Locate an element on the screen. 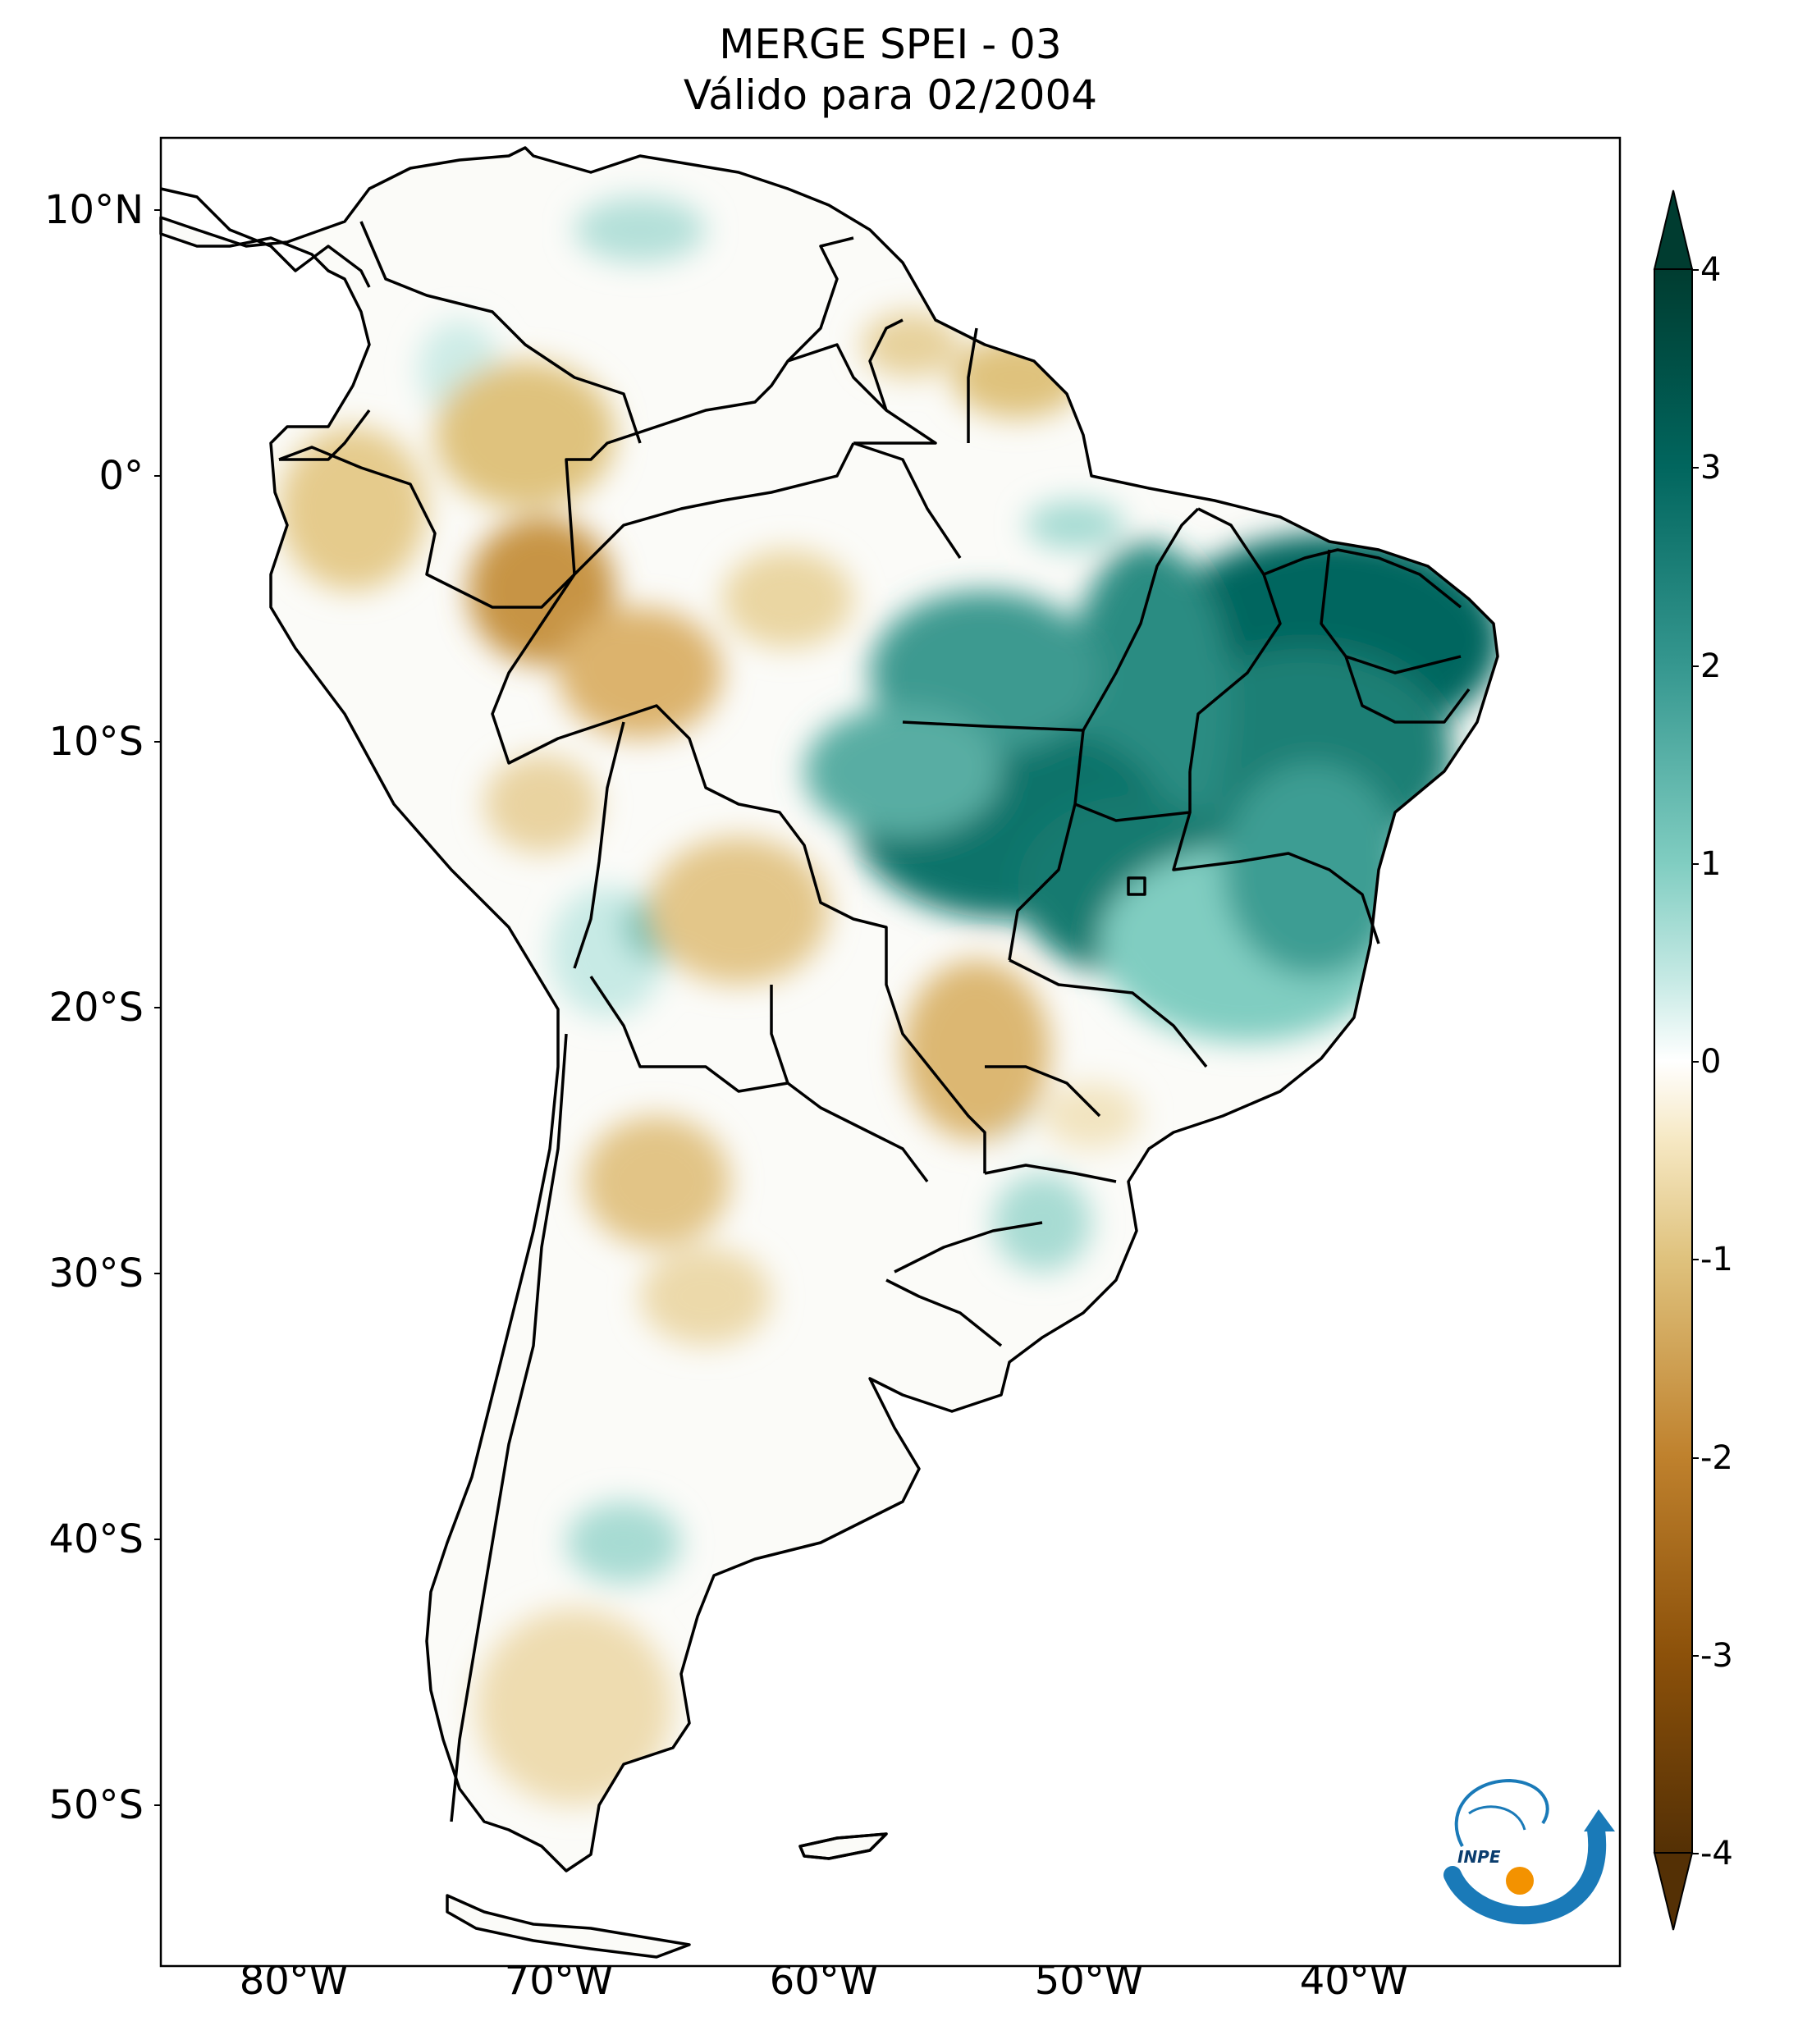 The height and width of the screenshot is (2044, 1798). colorbar is located at coordinates (1676, 1060).